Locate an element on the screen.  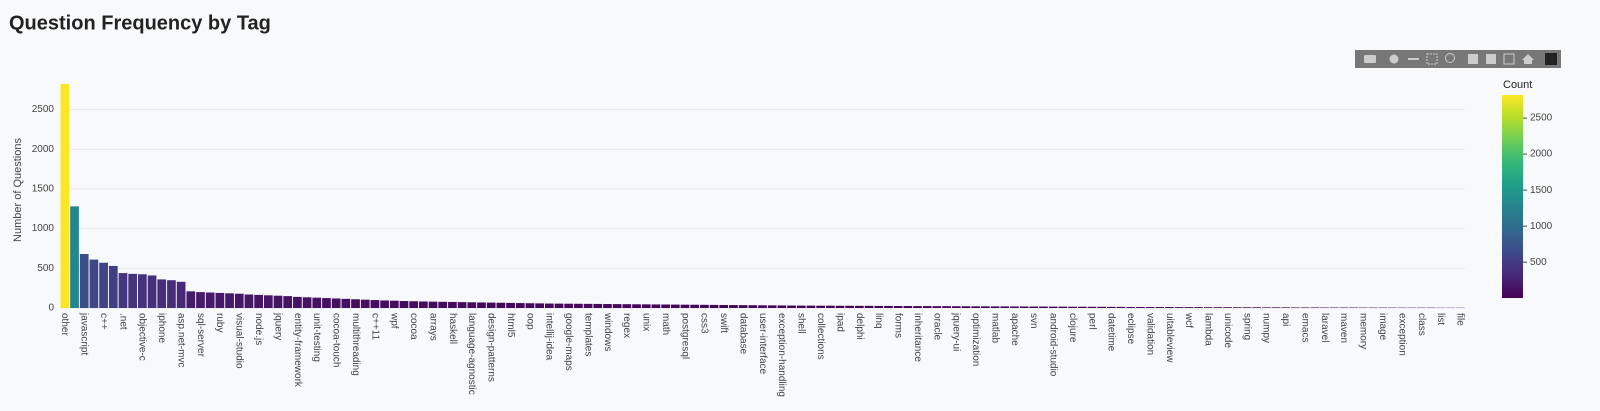
select-icon is located at coordinates (1432, 59).